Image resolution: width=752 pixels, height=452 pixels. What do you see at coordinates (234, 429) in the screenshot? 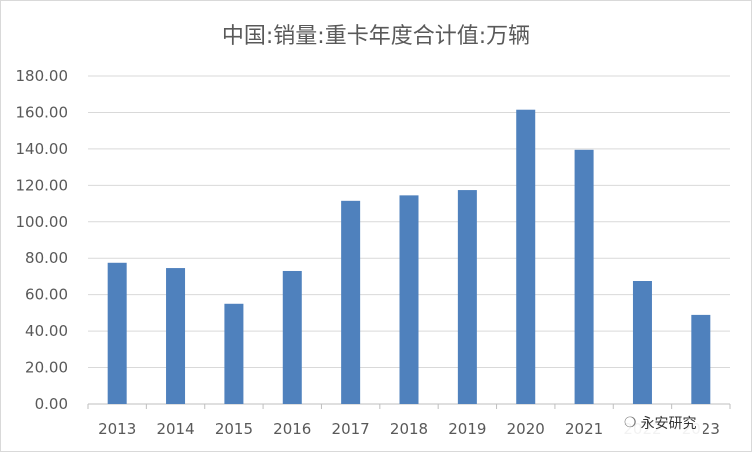
I see `x-tick-label: 2015` at bounding box center [234, 429].